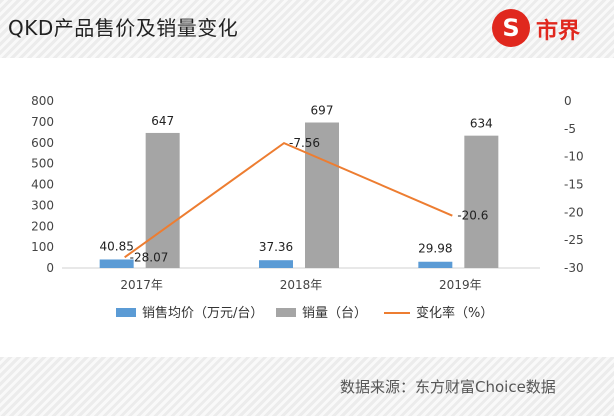 The image size is (614, 416). What do you see at coordinates (50, 268) in the screenshot?
I see `y-left-tick-label: 0` at bounding box center [50, 268].